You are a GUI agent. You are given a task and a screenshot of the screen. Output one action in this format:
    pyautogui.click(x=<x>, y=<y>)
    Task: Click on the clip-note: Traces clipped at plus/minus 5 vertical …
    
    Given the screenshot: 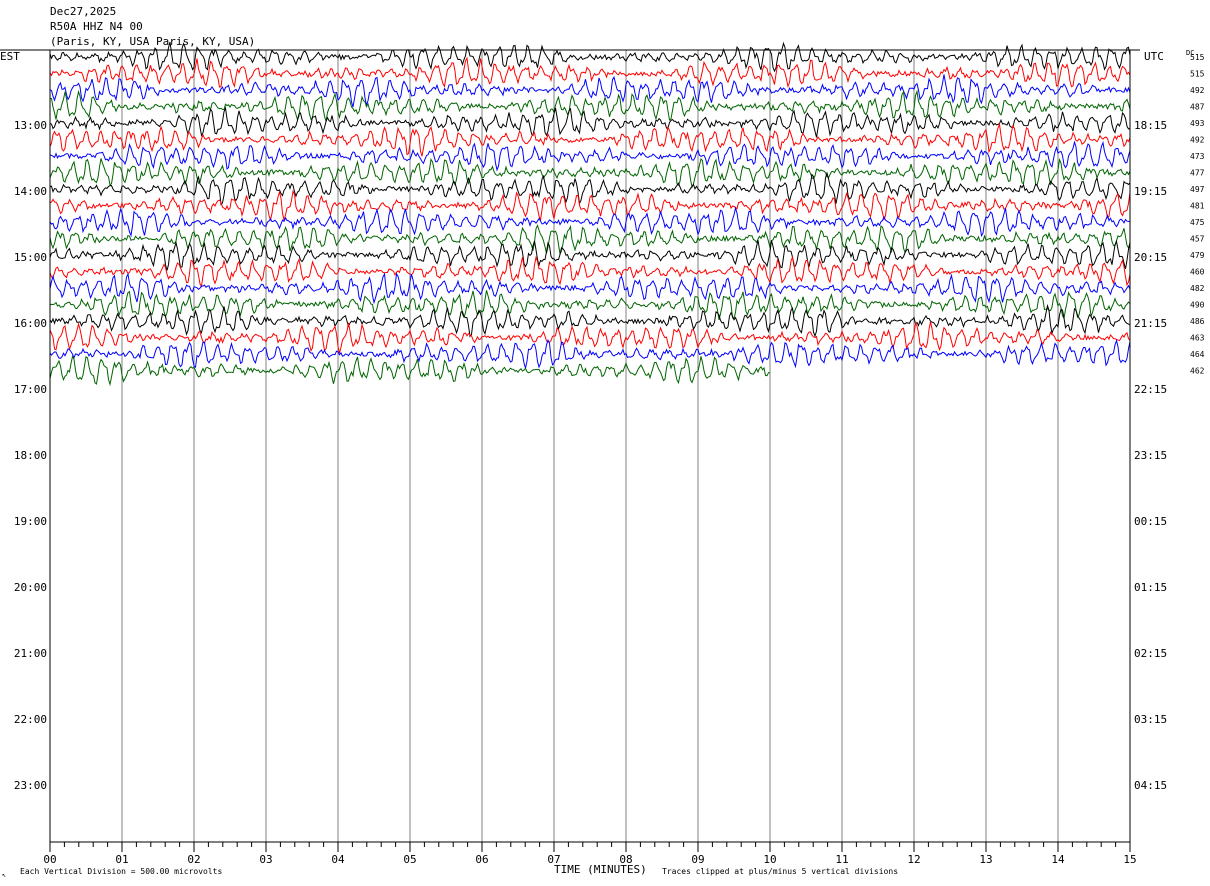 What is the action you would take?
    pyautogui.click(x=780, y=871)
    